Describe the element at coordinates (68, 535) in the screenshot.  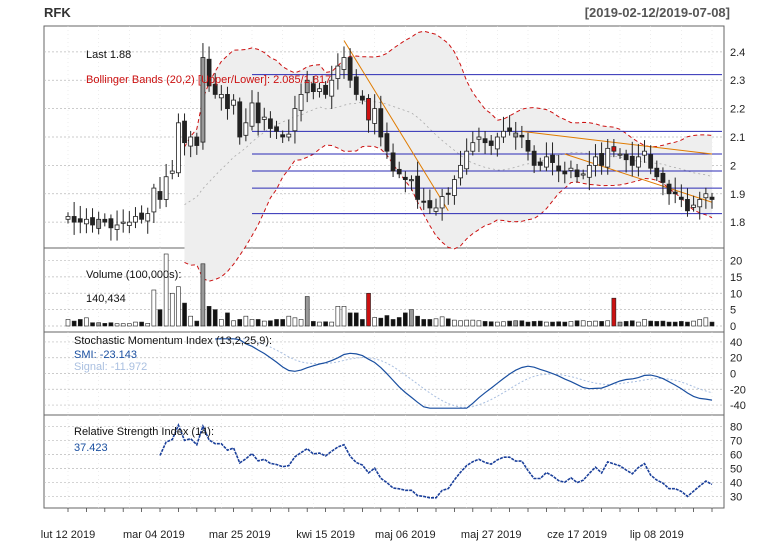
I see `x-tick-label: lut 12 2019` at that location.